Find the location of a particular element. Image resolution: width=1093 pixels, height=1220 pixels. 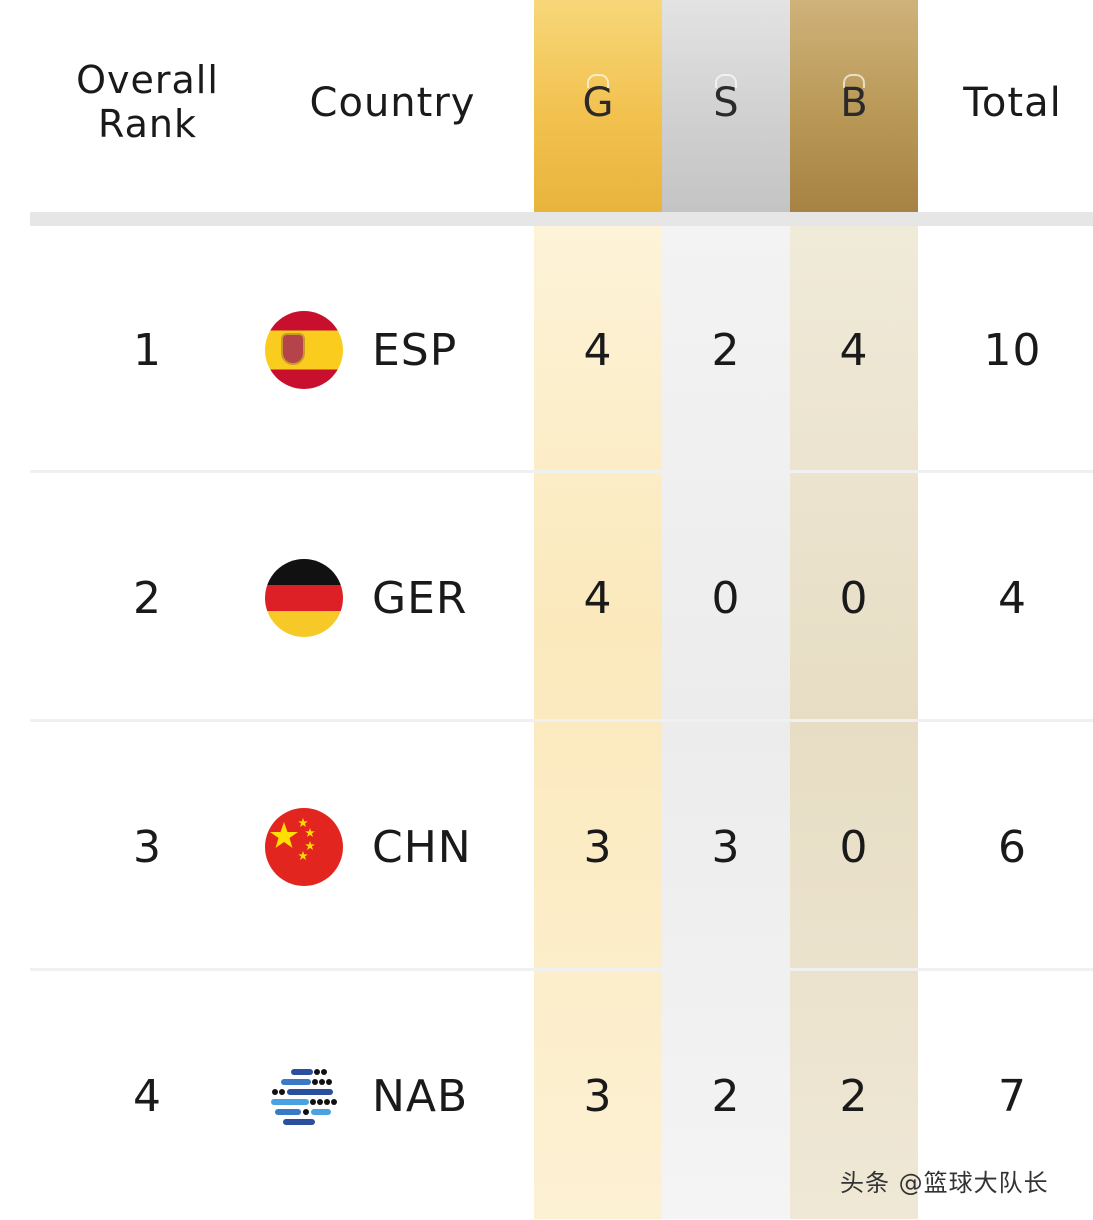

silver-column is located at coordinates (726, 609).